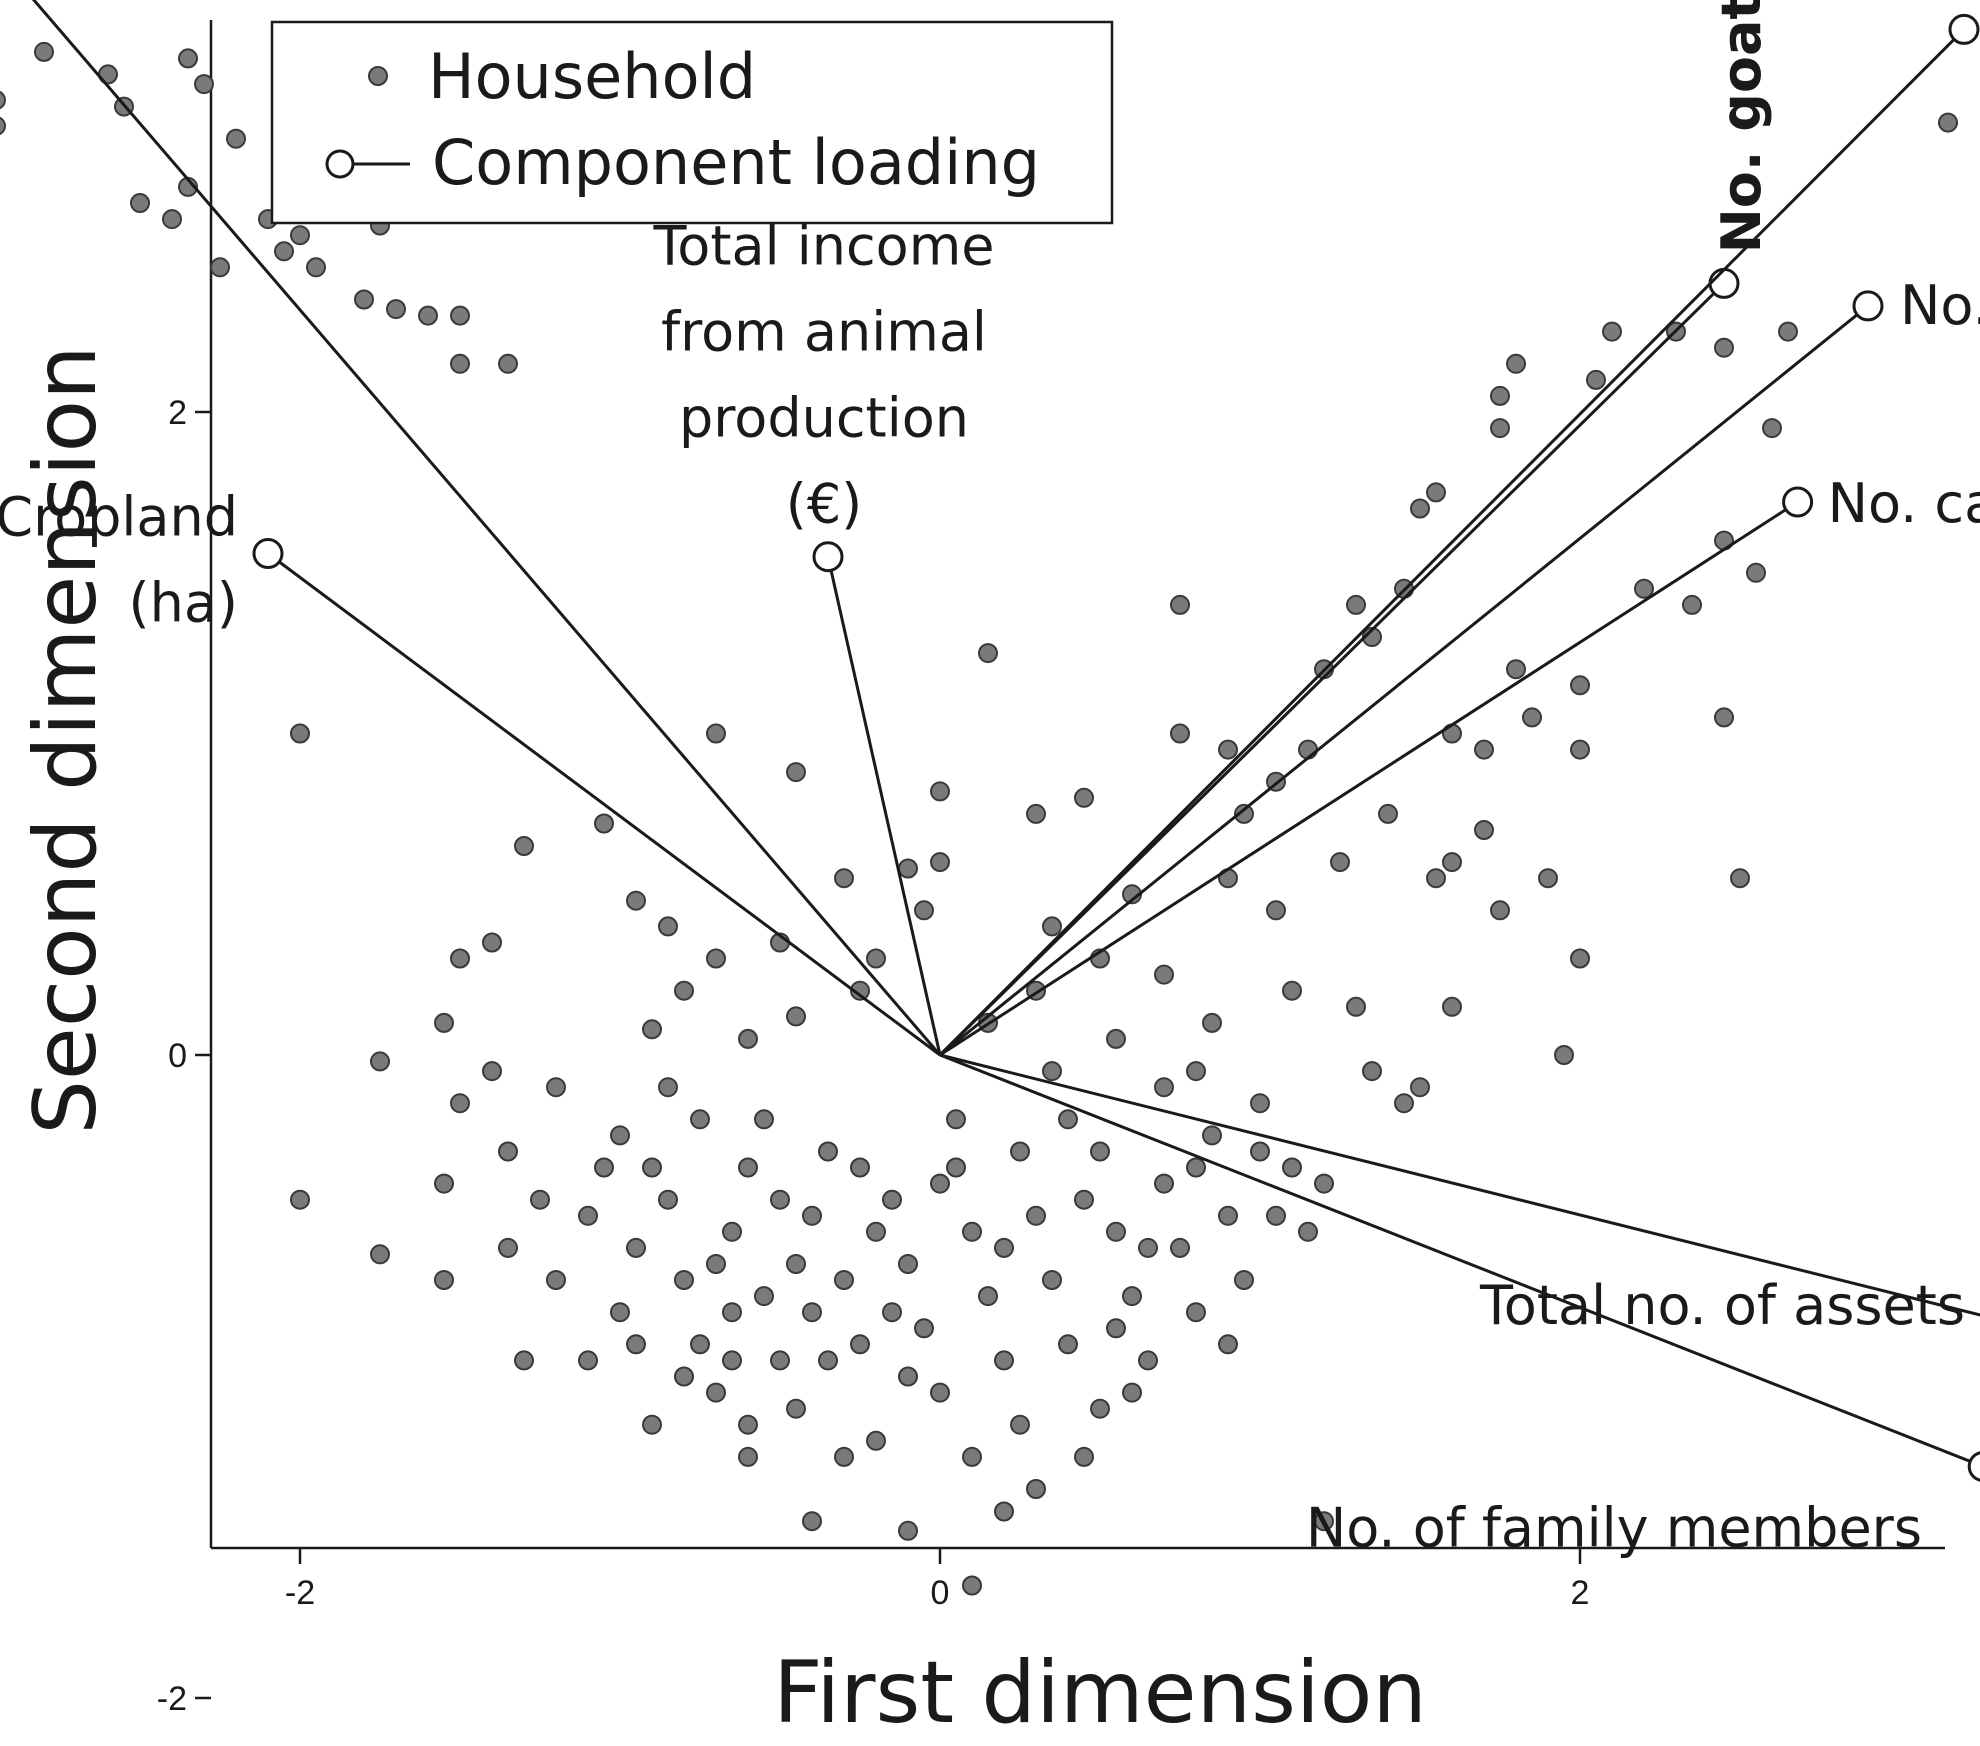 Image resolution: width=1980 pixels, height=1746 pixels. What do you see at coordinates (824, 504) in the screenshot?
I see `loading-label: (€)` at bounding box center [824, 504].